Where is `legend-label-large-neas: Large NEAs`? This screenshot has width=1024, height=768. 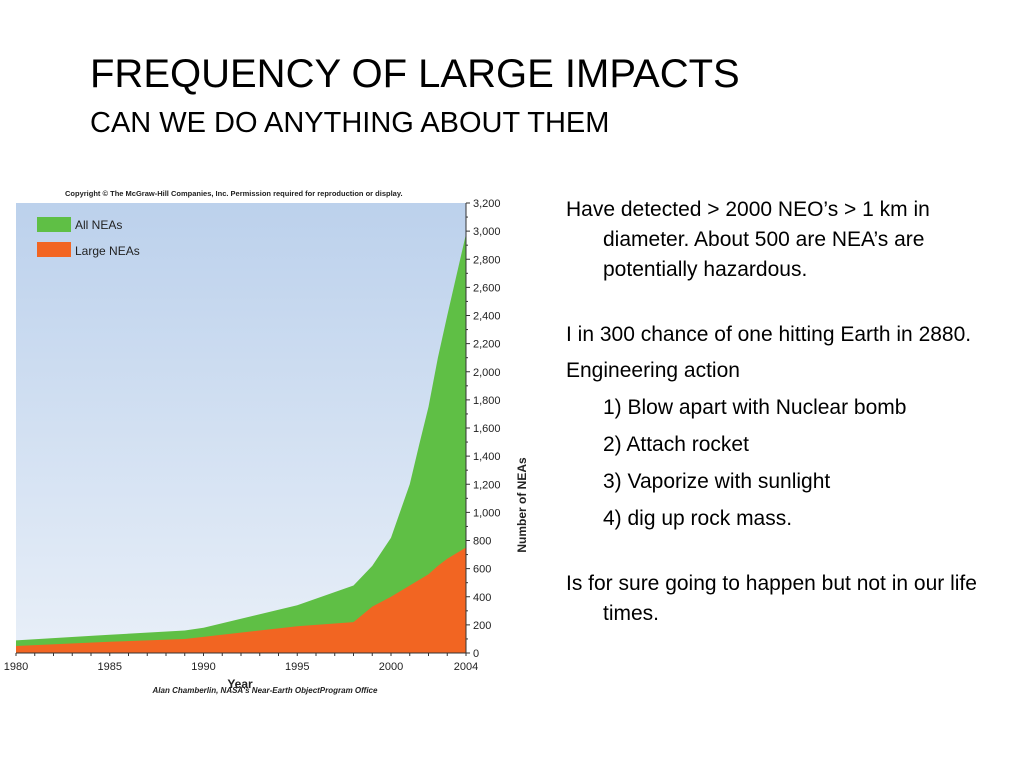 legend-label-large-neas: Large NEAs is located at coordinates (107, 251).